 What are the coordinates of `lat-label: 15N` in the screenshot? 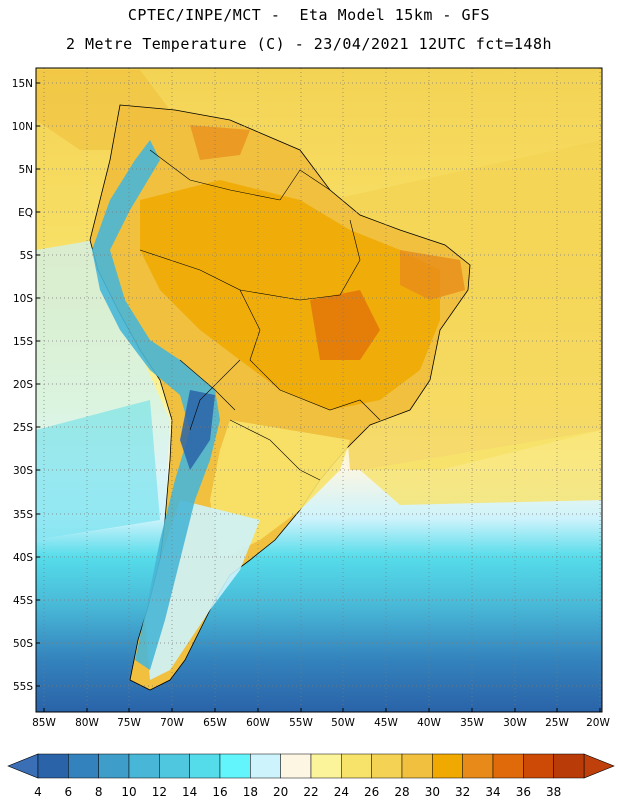 It's located at (22, 84).